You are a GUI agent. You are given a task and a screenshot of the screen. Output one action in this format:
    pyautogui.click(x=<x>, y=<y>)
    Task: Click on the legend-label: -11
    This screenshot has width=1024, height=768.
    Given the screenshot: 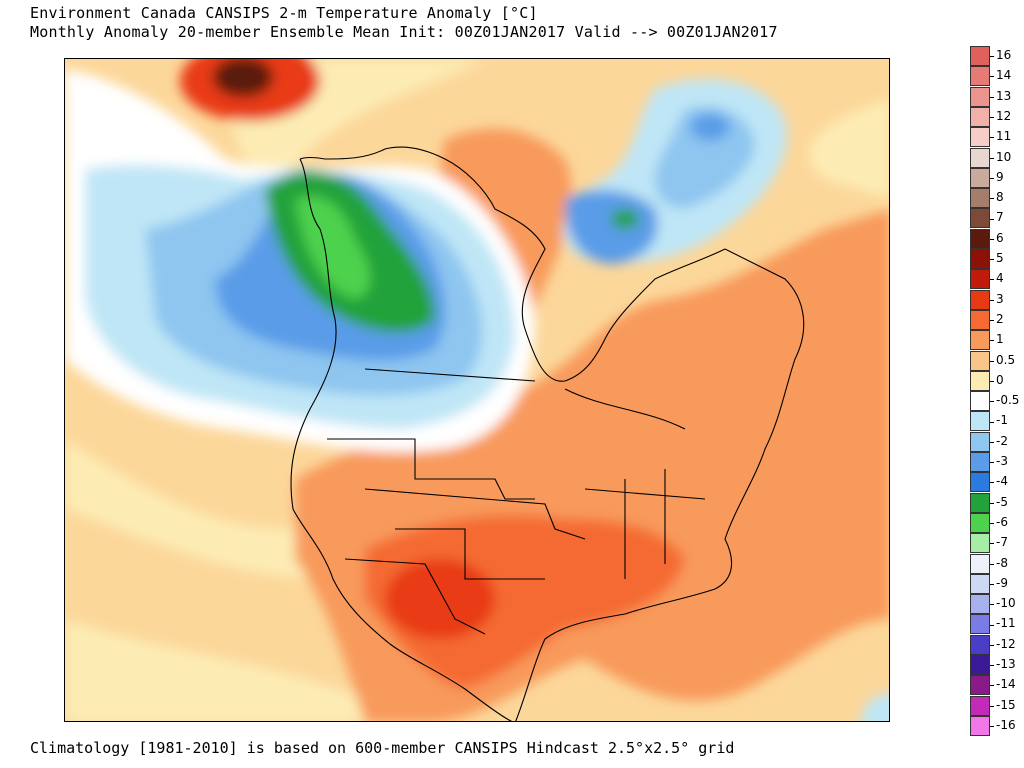 What is the action you would take?
    pyautogui.click(x=1006, y=623)
    